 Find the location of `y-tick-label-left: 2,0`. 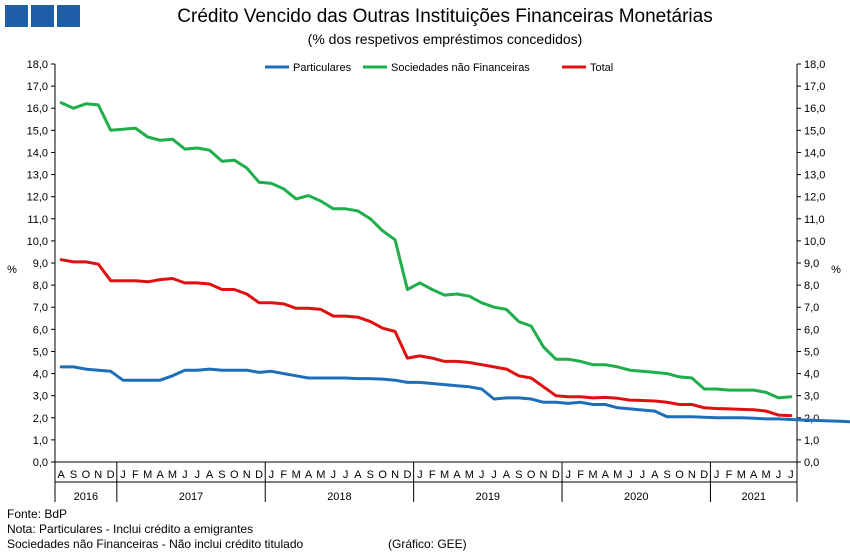

y-tick-label-left: 2,0 is located at coordinates (40, 419).